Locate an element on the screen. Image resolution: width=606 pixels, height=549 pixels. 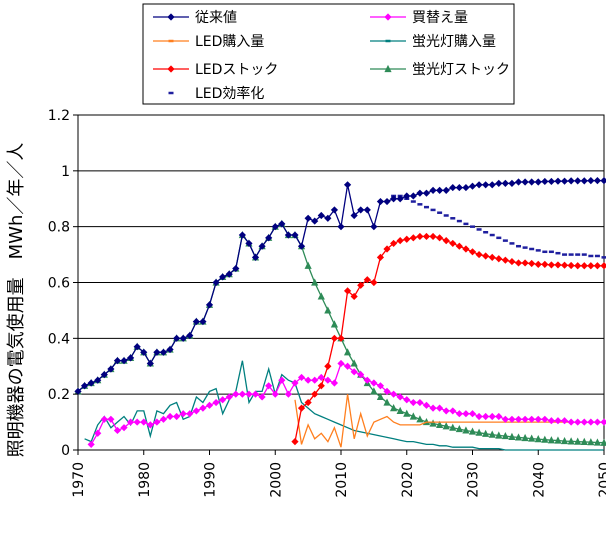
x-tick-label: 2000 is located at coordinates (276, 480).